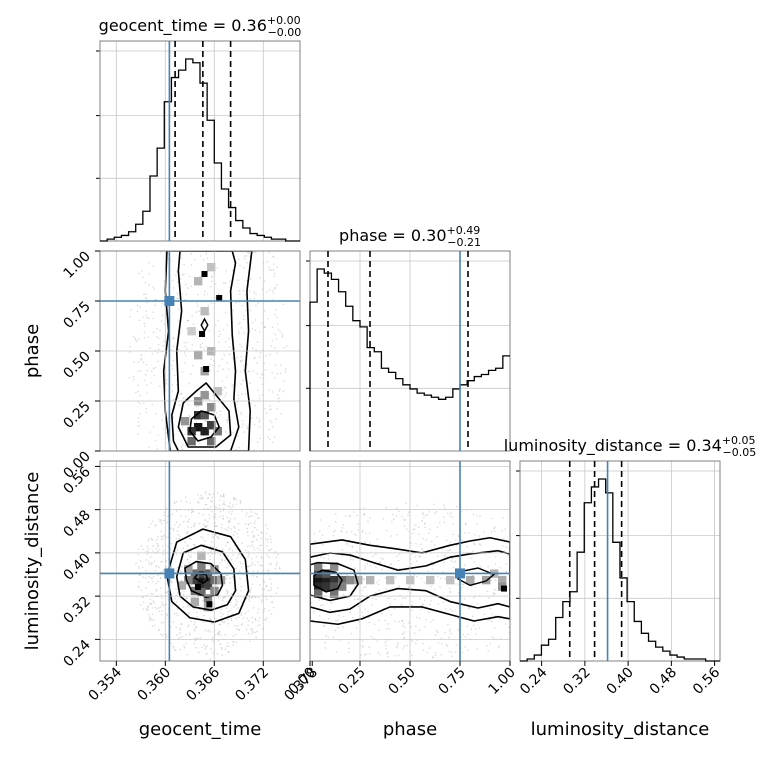 The image size is (760, 760). I want to click on x-tick-label: 0.25, so click(351, 681).